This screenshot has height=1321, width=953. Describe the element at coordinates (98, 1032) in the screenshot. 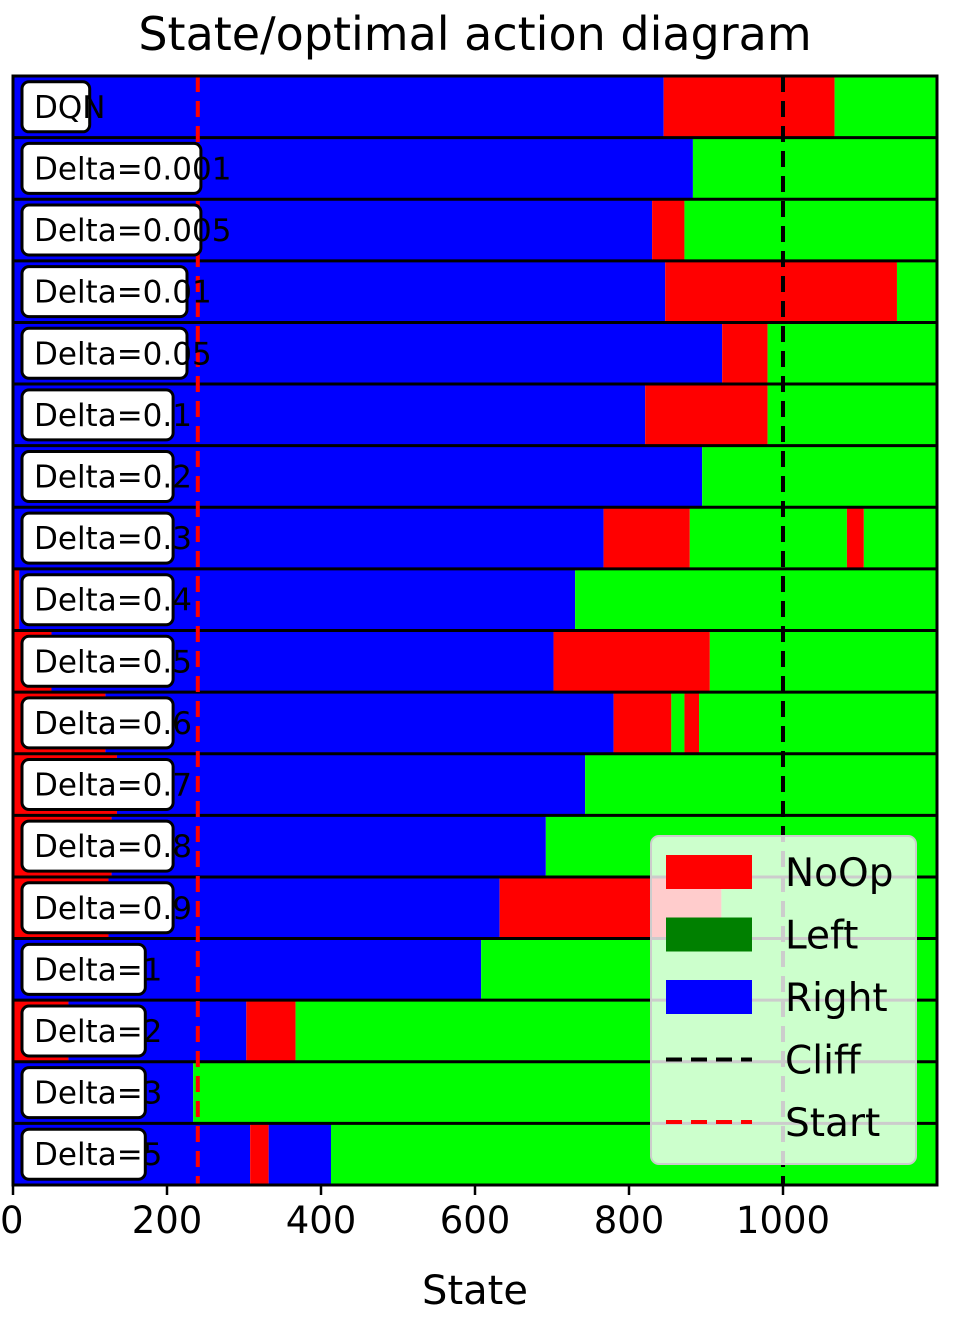

I see `row-label: Delta=2` at that location.